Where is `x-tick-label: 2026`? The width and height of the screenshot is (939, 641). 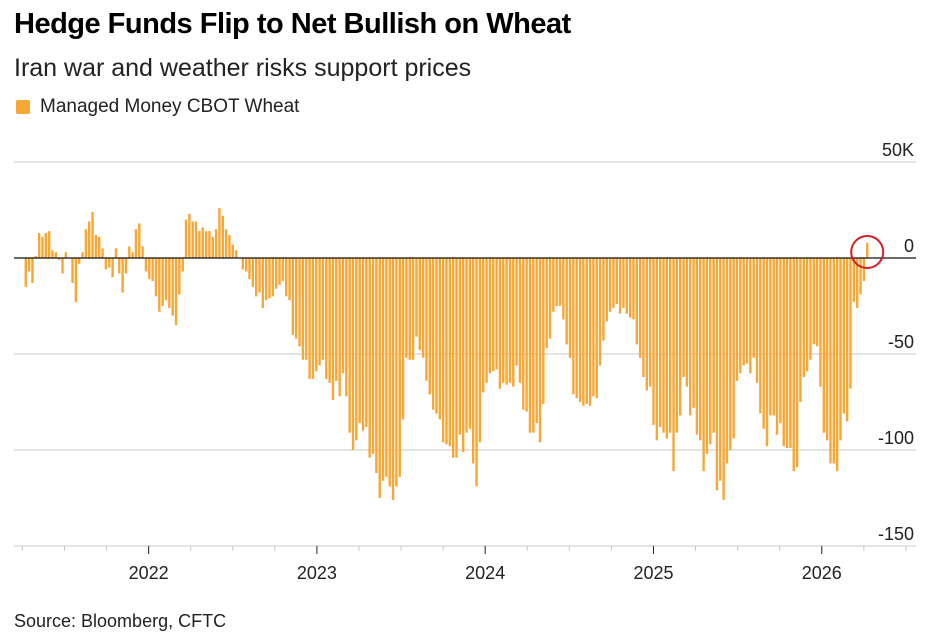 x-tick-label: 2026 is located at coordinates (822, 573).